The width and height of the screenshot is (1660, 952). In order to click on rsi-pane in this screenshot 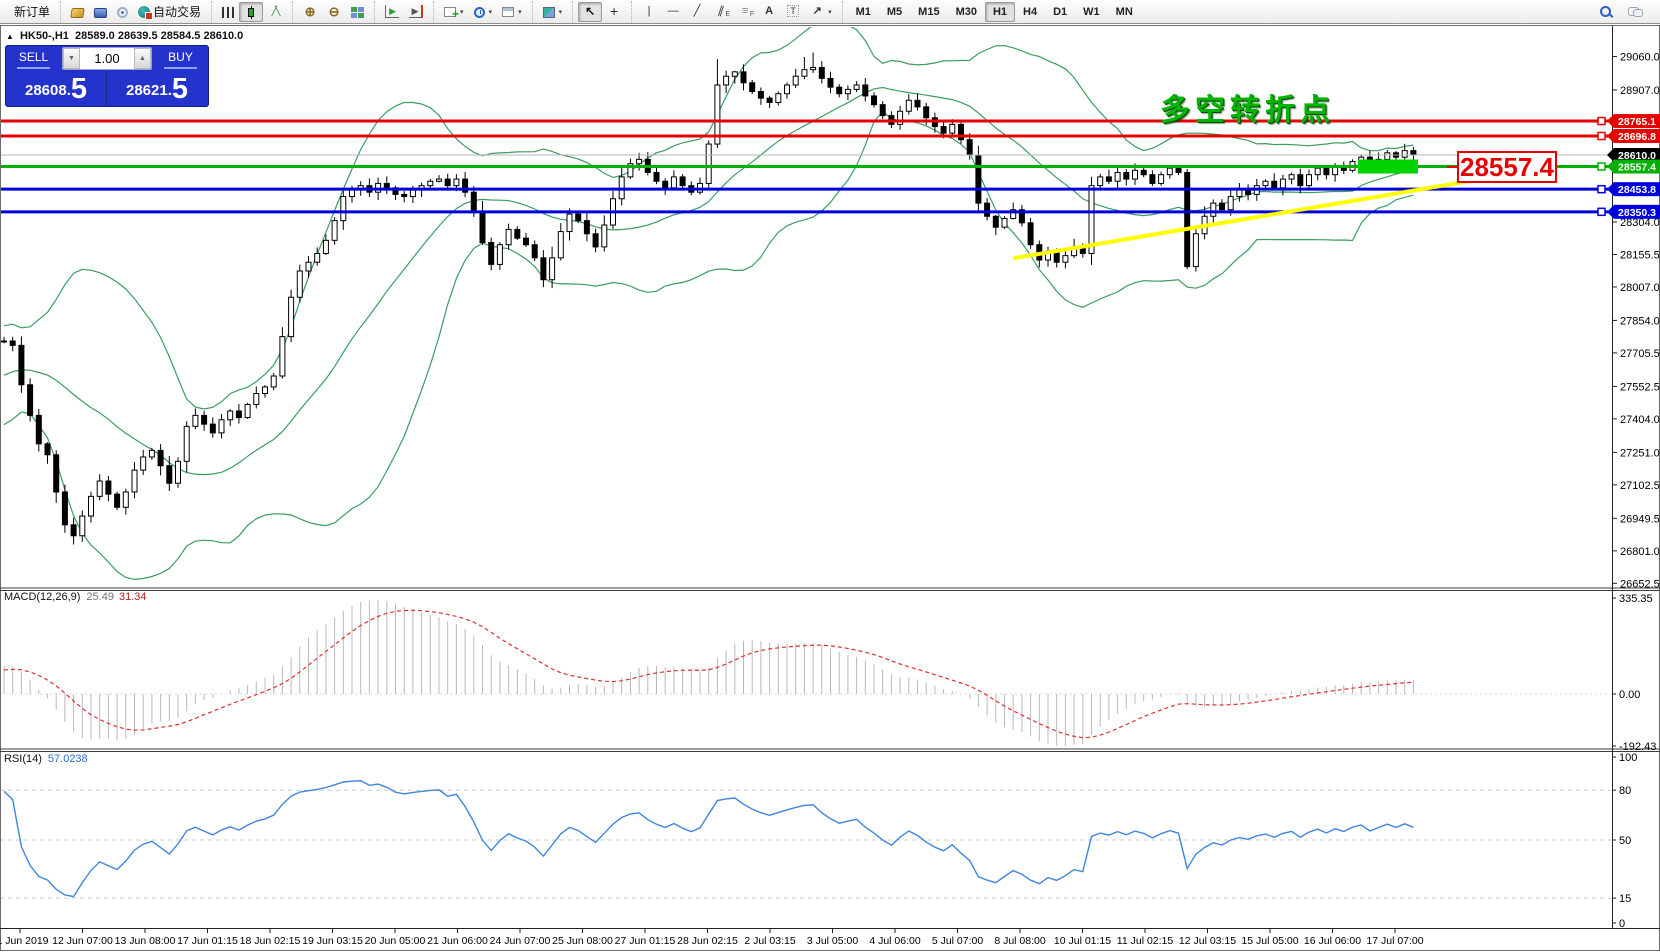, I will do `click(806, 839)`.